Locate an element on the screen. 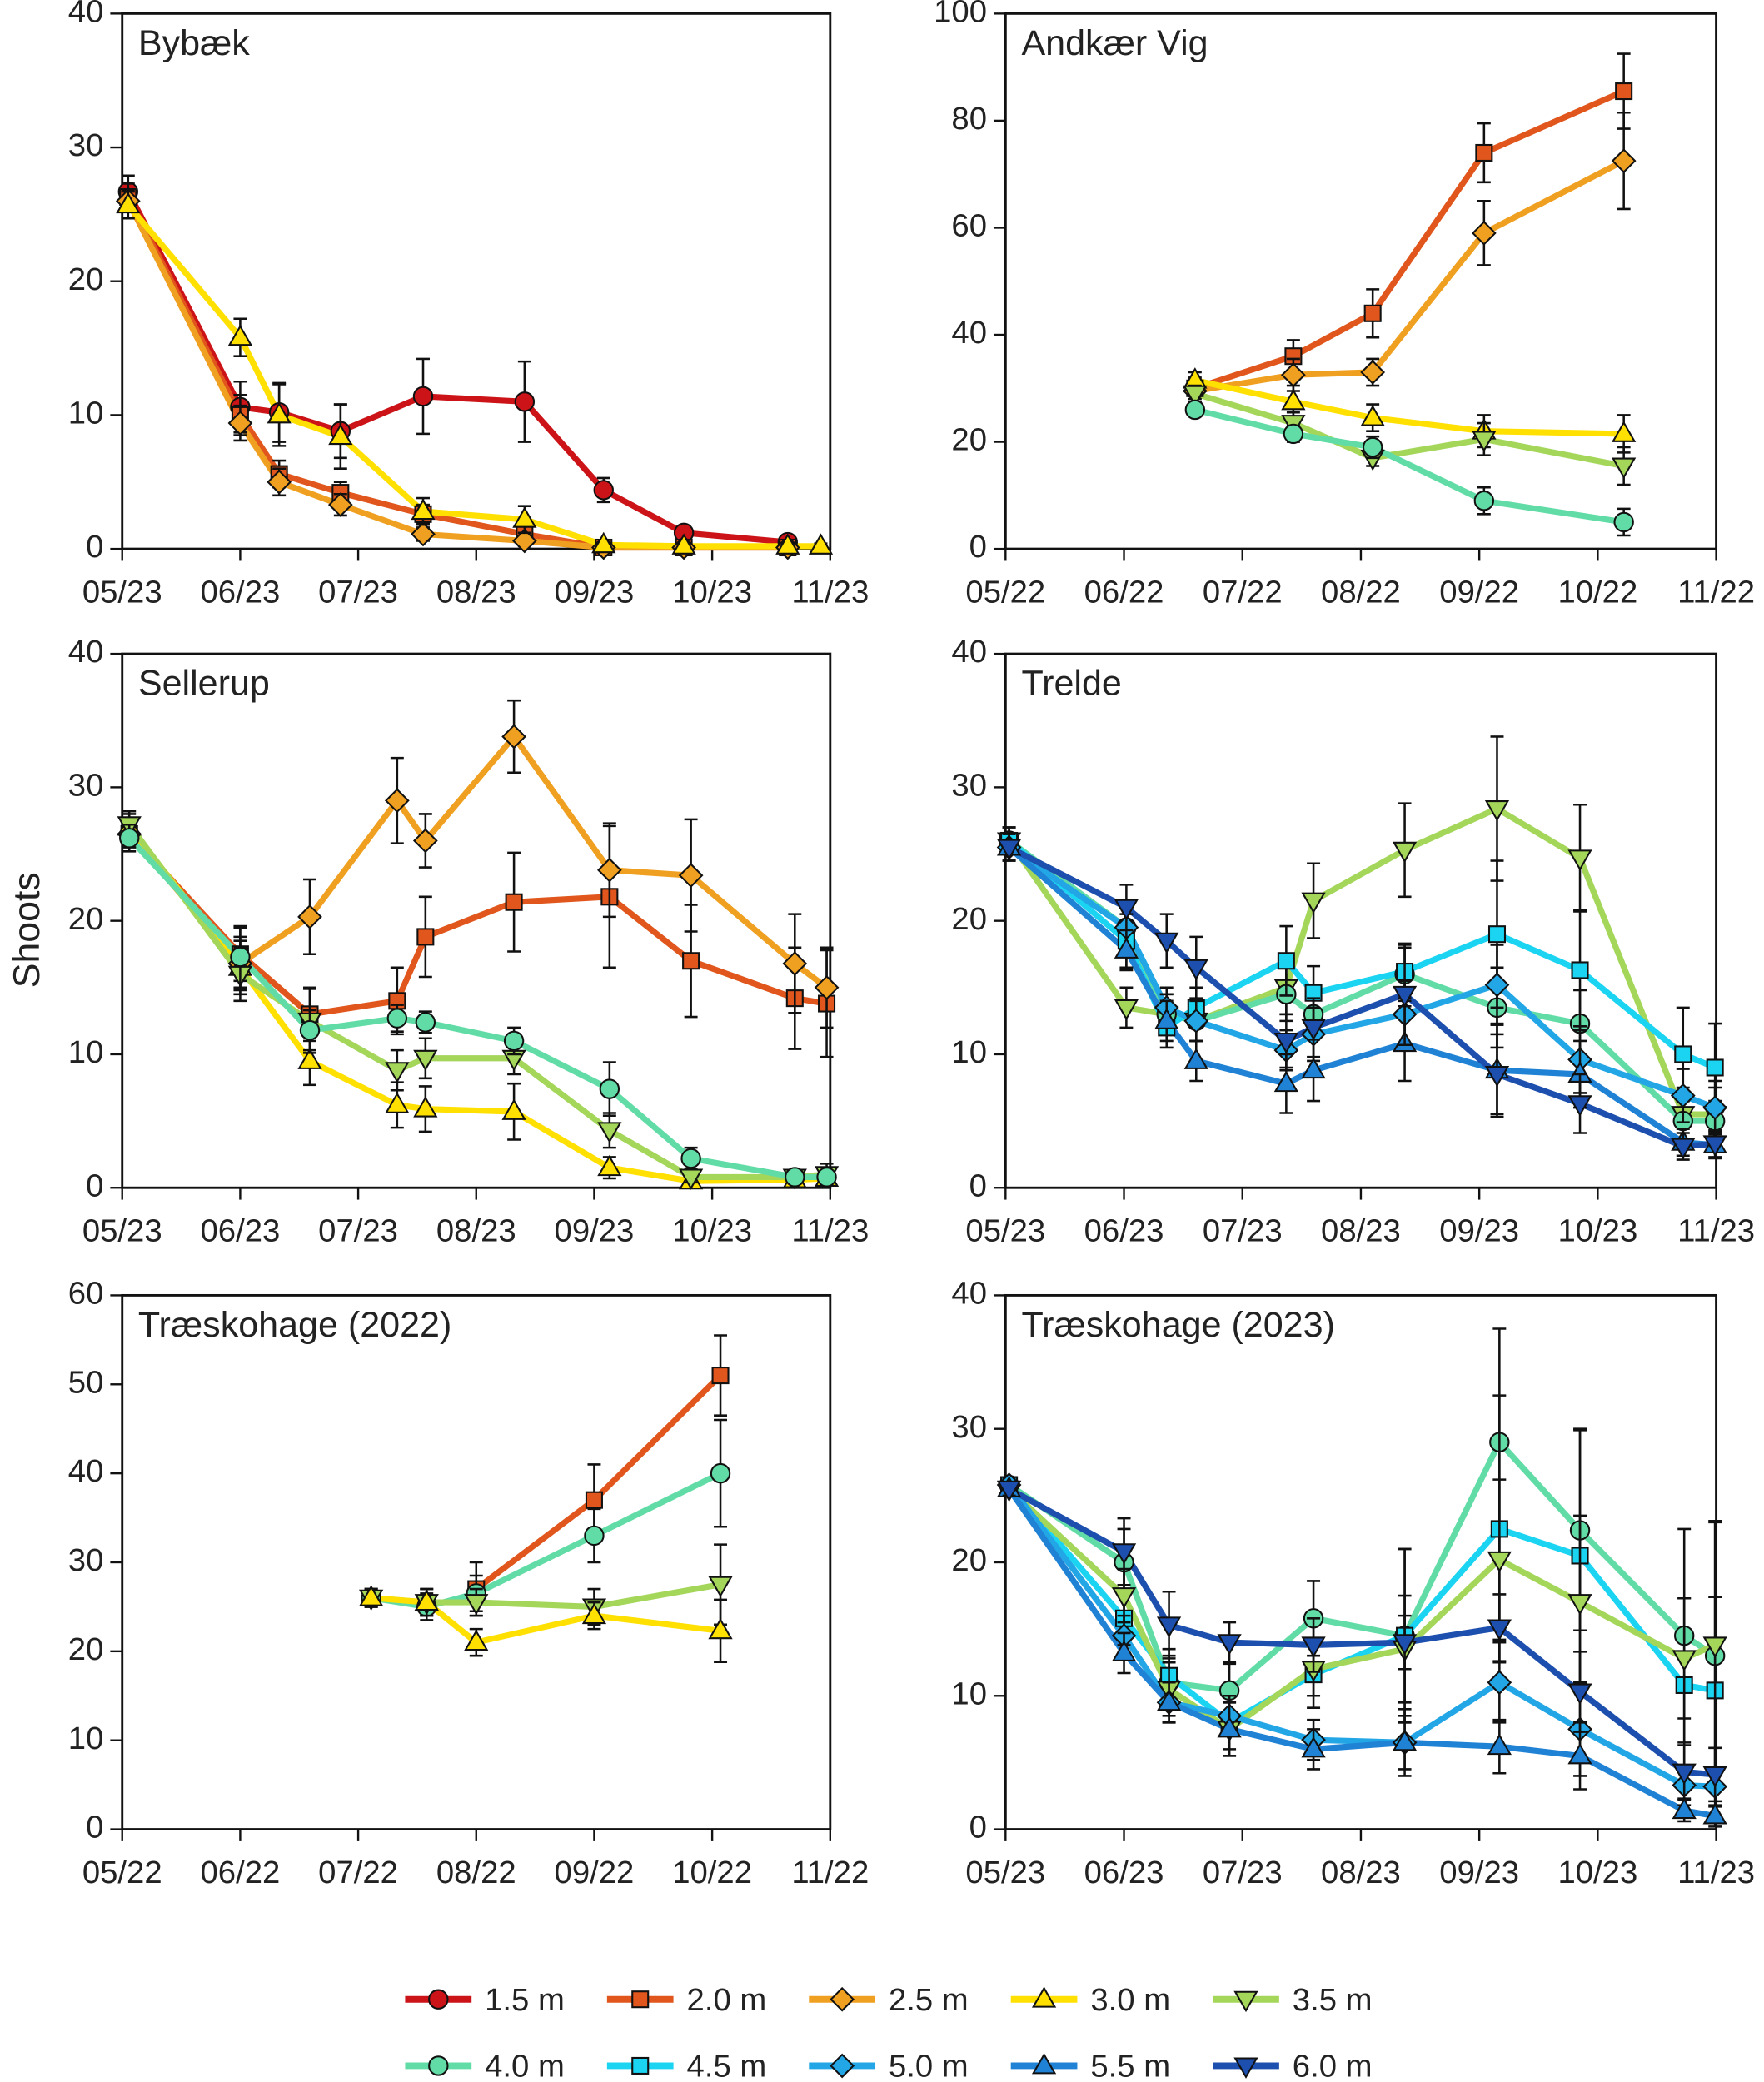 This screenshot has width=1764, height=2082. y-tick-label: 60 is located at coordinates (86, 1294).